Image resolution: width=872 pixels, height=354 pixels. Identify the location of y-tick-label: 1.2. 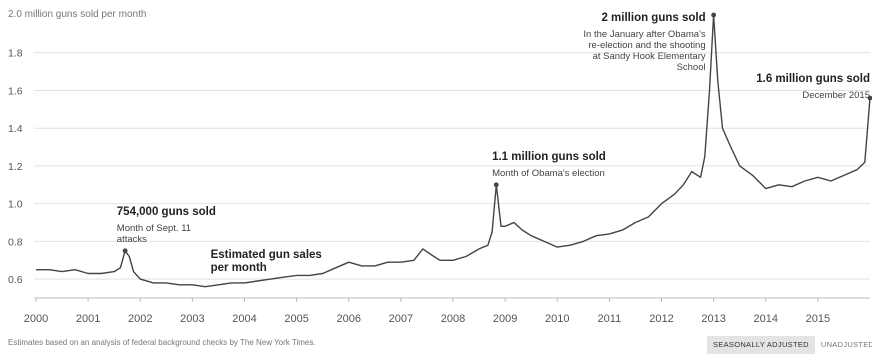
(15, 167).